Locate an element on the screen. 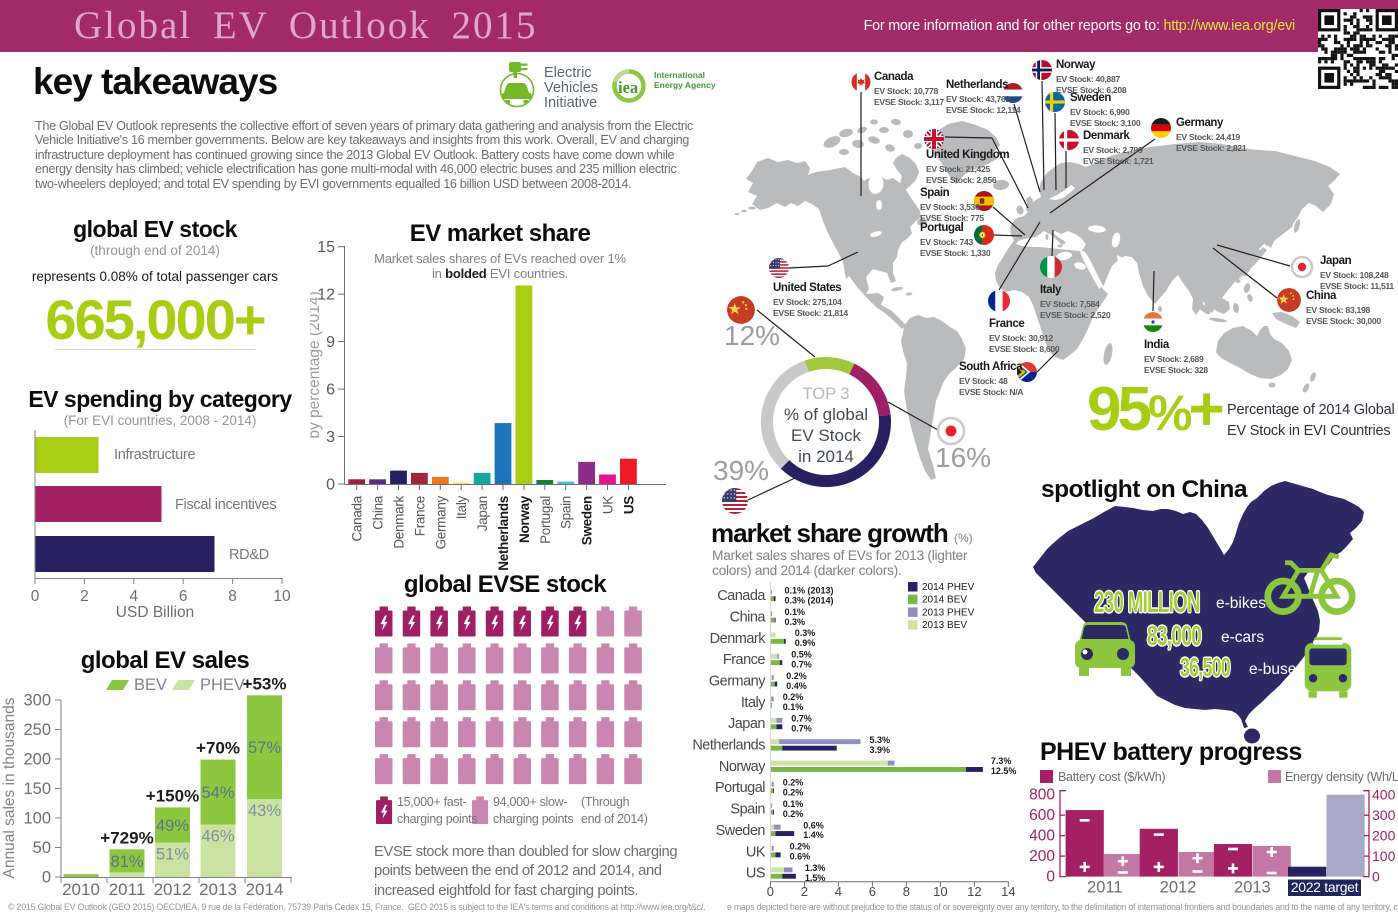  svg-text: 1.4% is located at coordinates (813, 835).